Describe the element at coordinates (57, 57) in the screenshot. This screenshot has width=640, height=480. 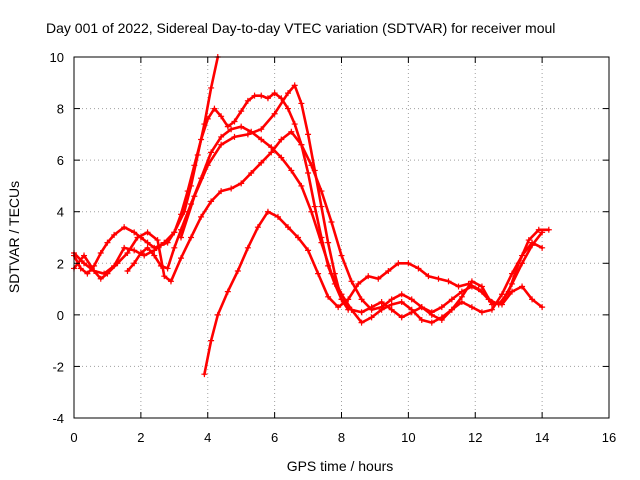
I see `y-tick-label: 10` at that location.